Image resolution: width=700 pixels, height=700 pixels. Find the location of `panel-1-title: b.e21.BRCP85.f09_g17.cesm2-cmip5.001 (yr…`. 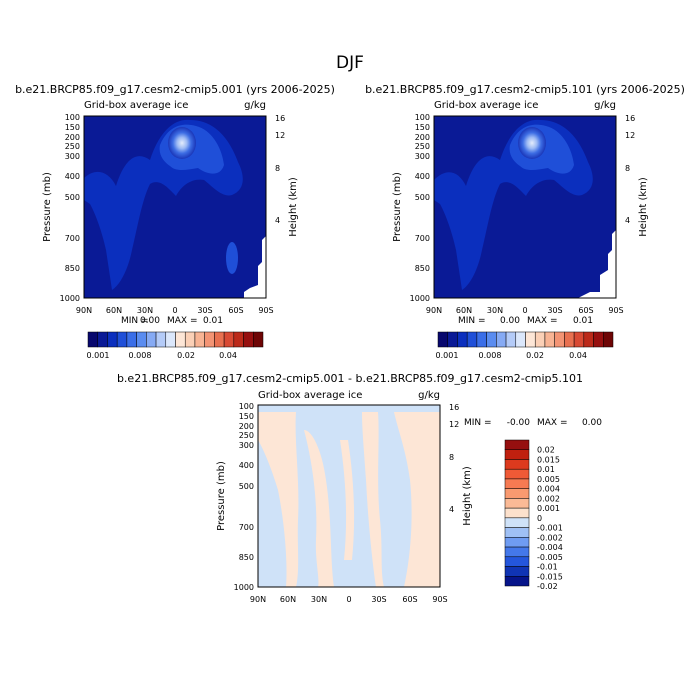

panel-1-title: b.e21.BRCP85.f09_g17.cesm2-cmip5.001 (yr… is located at coordinates (175, 89).